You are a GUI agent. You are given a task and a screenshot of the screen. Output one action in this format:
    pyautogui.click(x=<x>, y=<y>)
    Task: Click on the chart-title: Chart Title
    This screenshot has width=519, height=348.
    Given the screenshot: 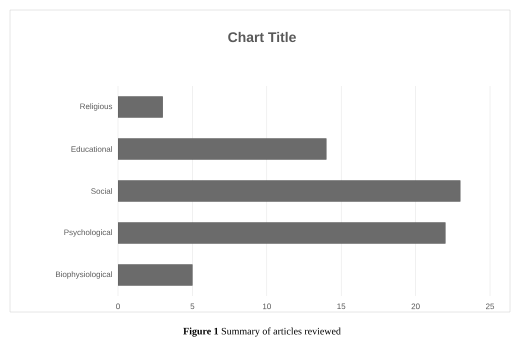 What is the action you would take?
    pyautogui.click(x=262, y=37)
    